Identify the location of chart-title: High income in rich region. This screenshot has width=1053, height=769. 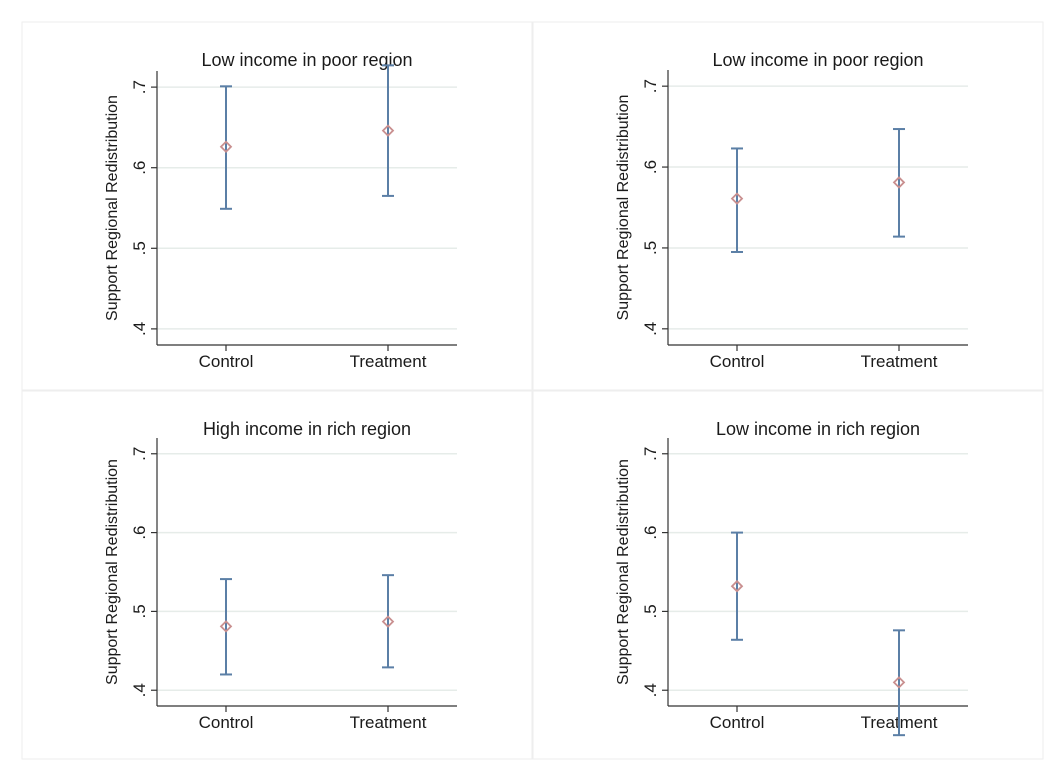
(307, 429).